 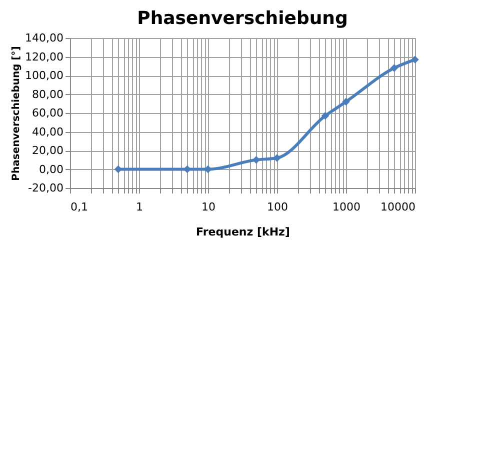 I want to click on x-tick-label: 100, so click(x=277, y=207).